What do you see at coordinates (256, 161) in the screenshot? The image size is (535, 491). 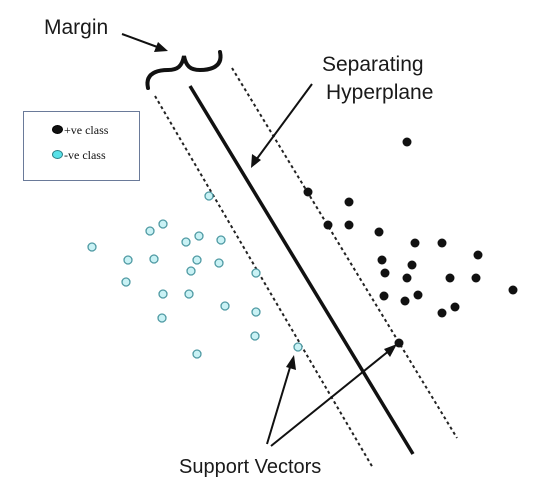 I see `hyperplane-arrowhead` at bounding box center [256, 161].